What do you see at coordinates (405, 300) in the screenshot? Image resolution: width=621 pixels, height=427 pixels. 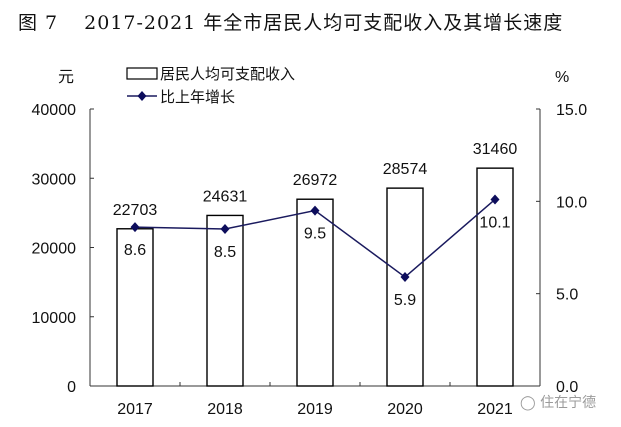 I see `growth-value-label: 5.9` at bounding box center [405, 300].